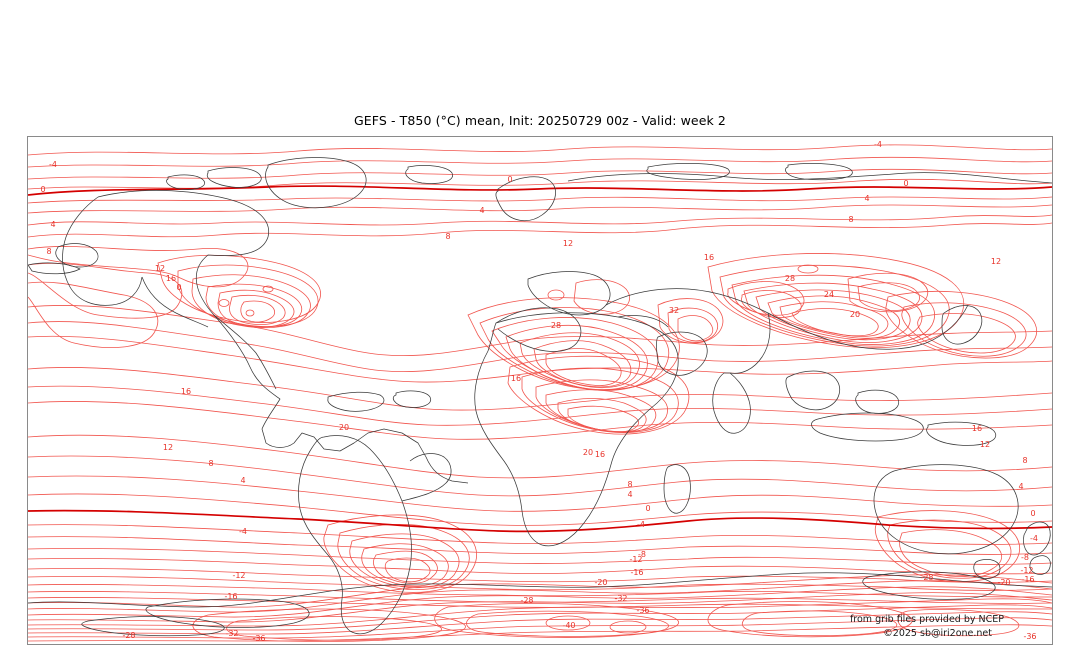 The width and height of the screenshot is (1080, 658). I want to click on copyright-credit: ©2025 sb@iri2one.net, so click(937, 633).